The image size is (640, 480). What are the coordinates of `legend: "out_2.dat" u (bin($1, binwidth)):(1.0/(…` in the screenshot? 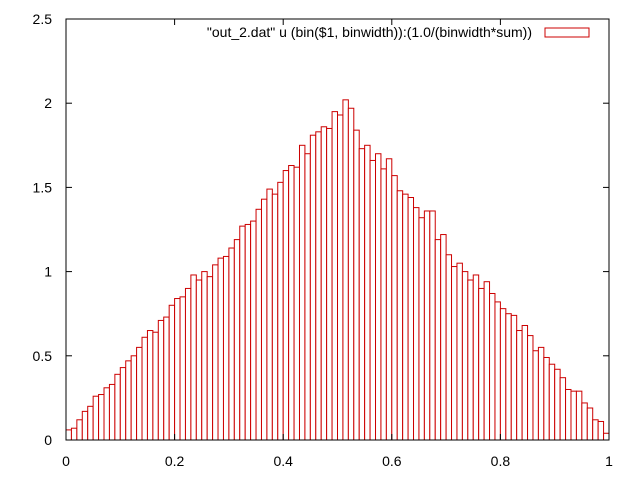 It's located at (398, 32).